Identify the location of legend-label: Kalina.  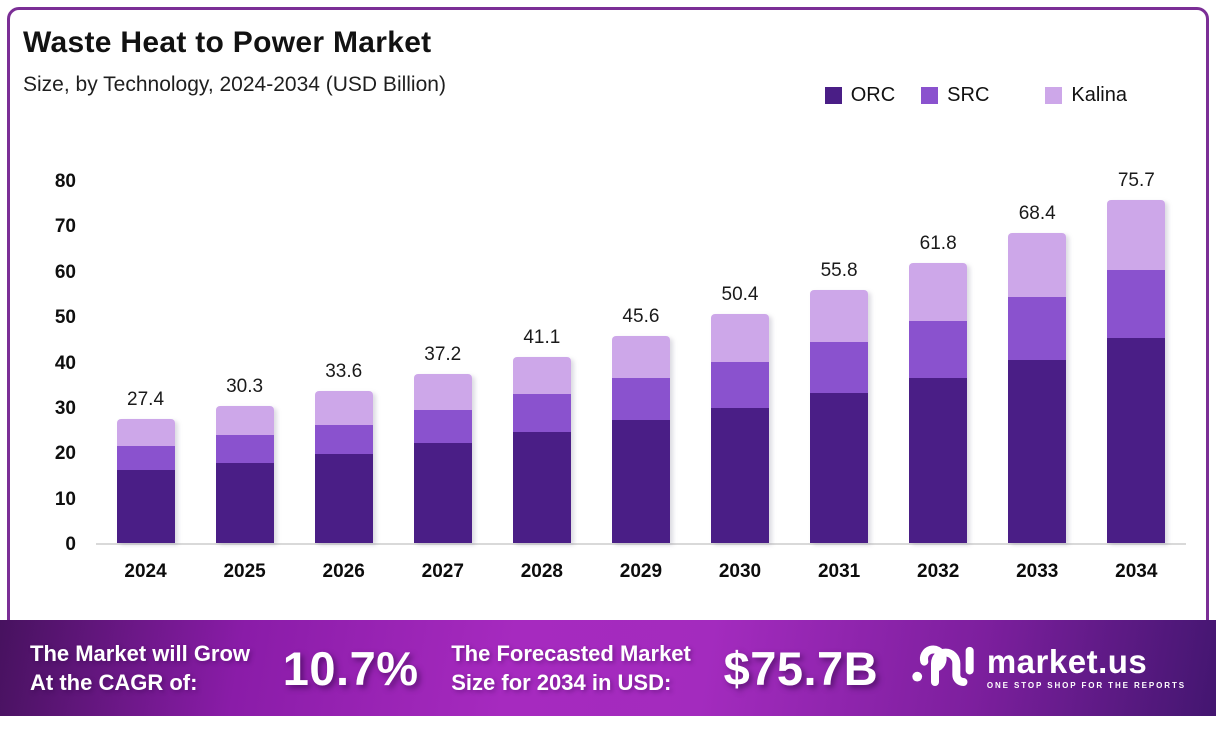
(1099, 95).